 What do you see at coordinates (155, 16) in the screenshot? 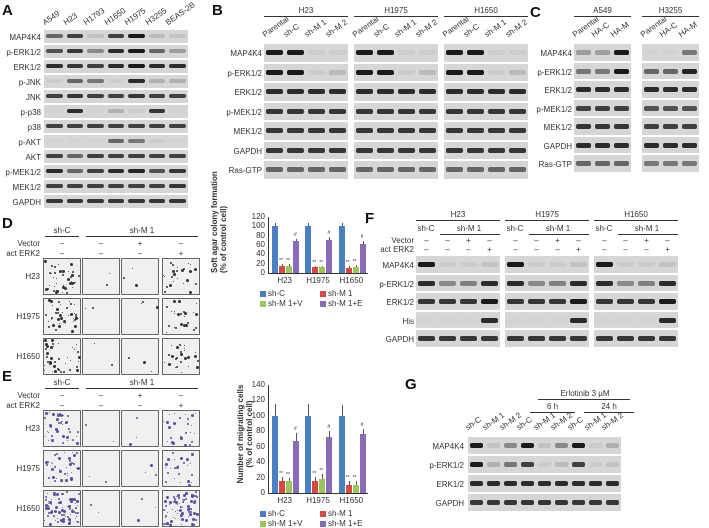
I see `lane-label: H3255` at bounding box center [155, 16].